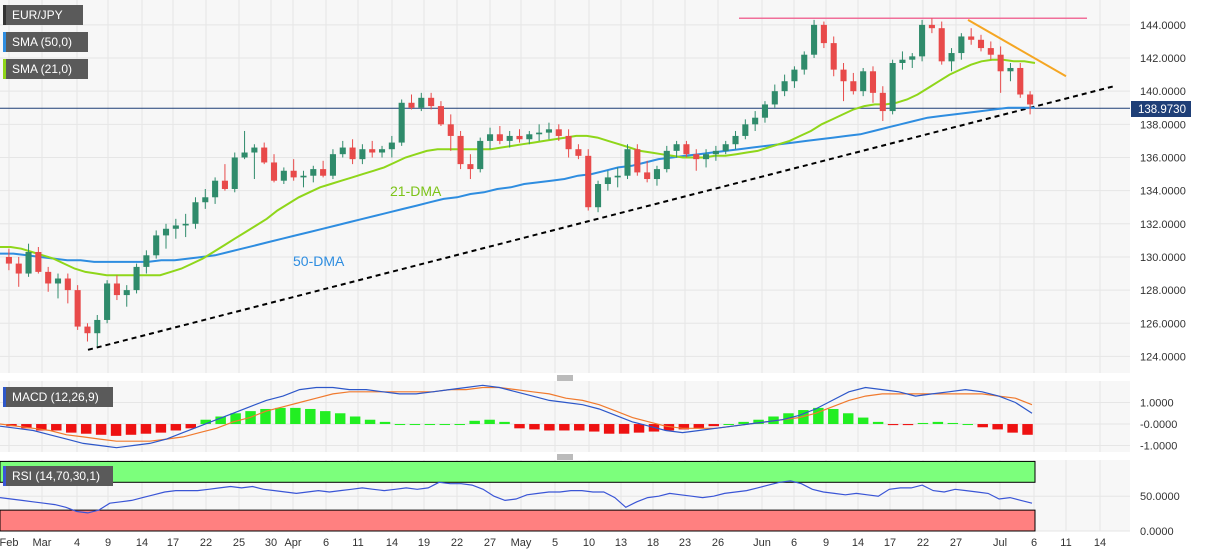 Image resolution: width=1207 pixels, height=555 pixels. What do you see at coordinates (1157, 532) in the screenshot?
I see `rsi-tick-label: 0.0000` at bounding box center [1157, 532].